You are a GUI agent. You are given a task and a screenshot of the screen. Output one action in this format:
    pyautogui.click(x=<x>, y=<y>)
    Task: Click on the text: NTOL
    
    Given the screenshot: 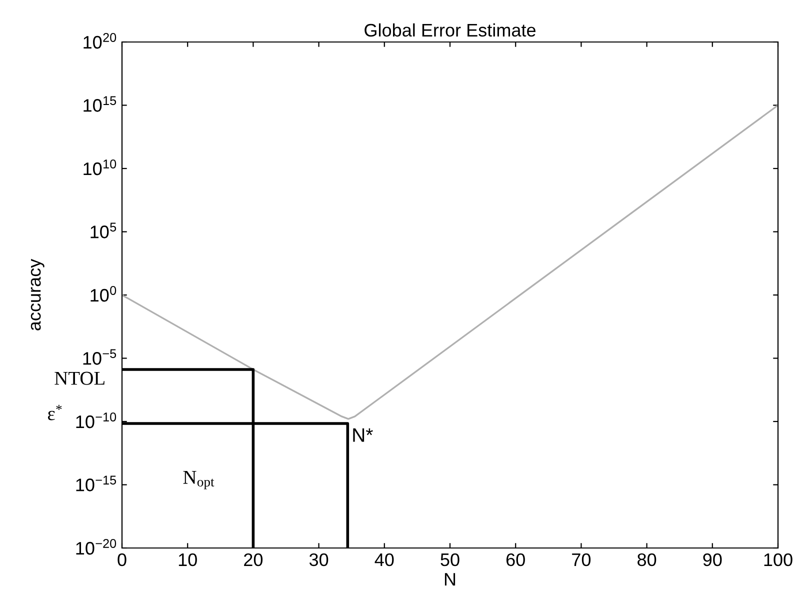 What is the action you would take?
    pyautogui.click(x=79, y=378)
    